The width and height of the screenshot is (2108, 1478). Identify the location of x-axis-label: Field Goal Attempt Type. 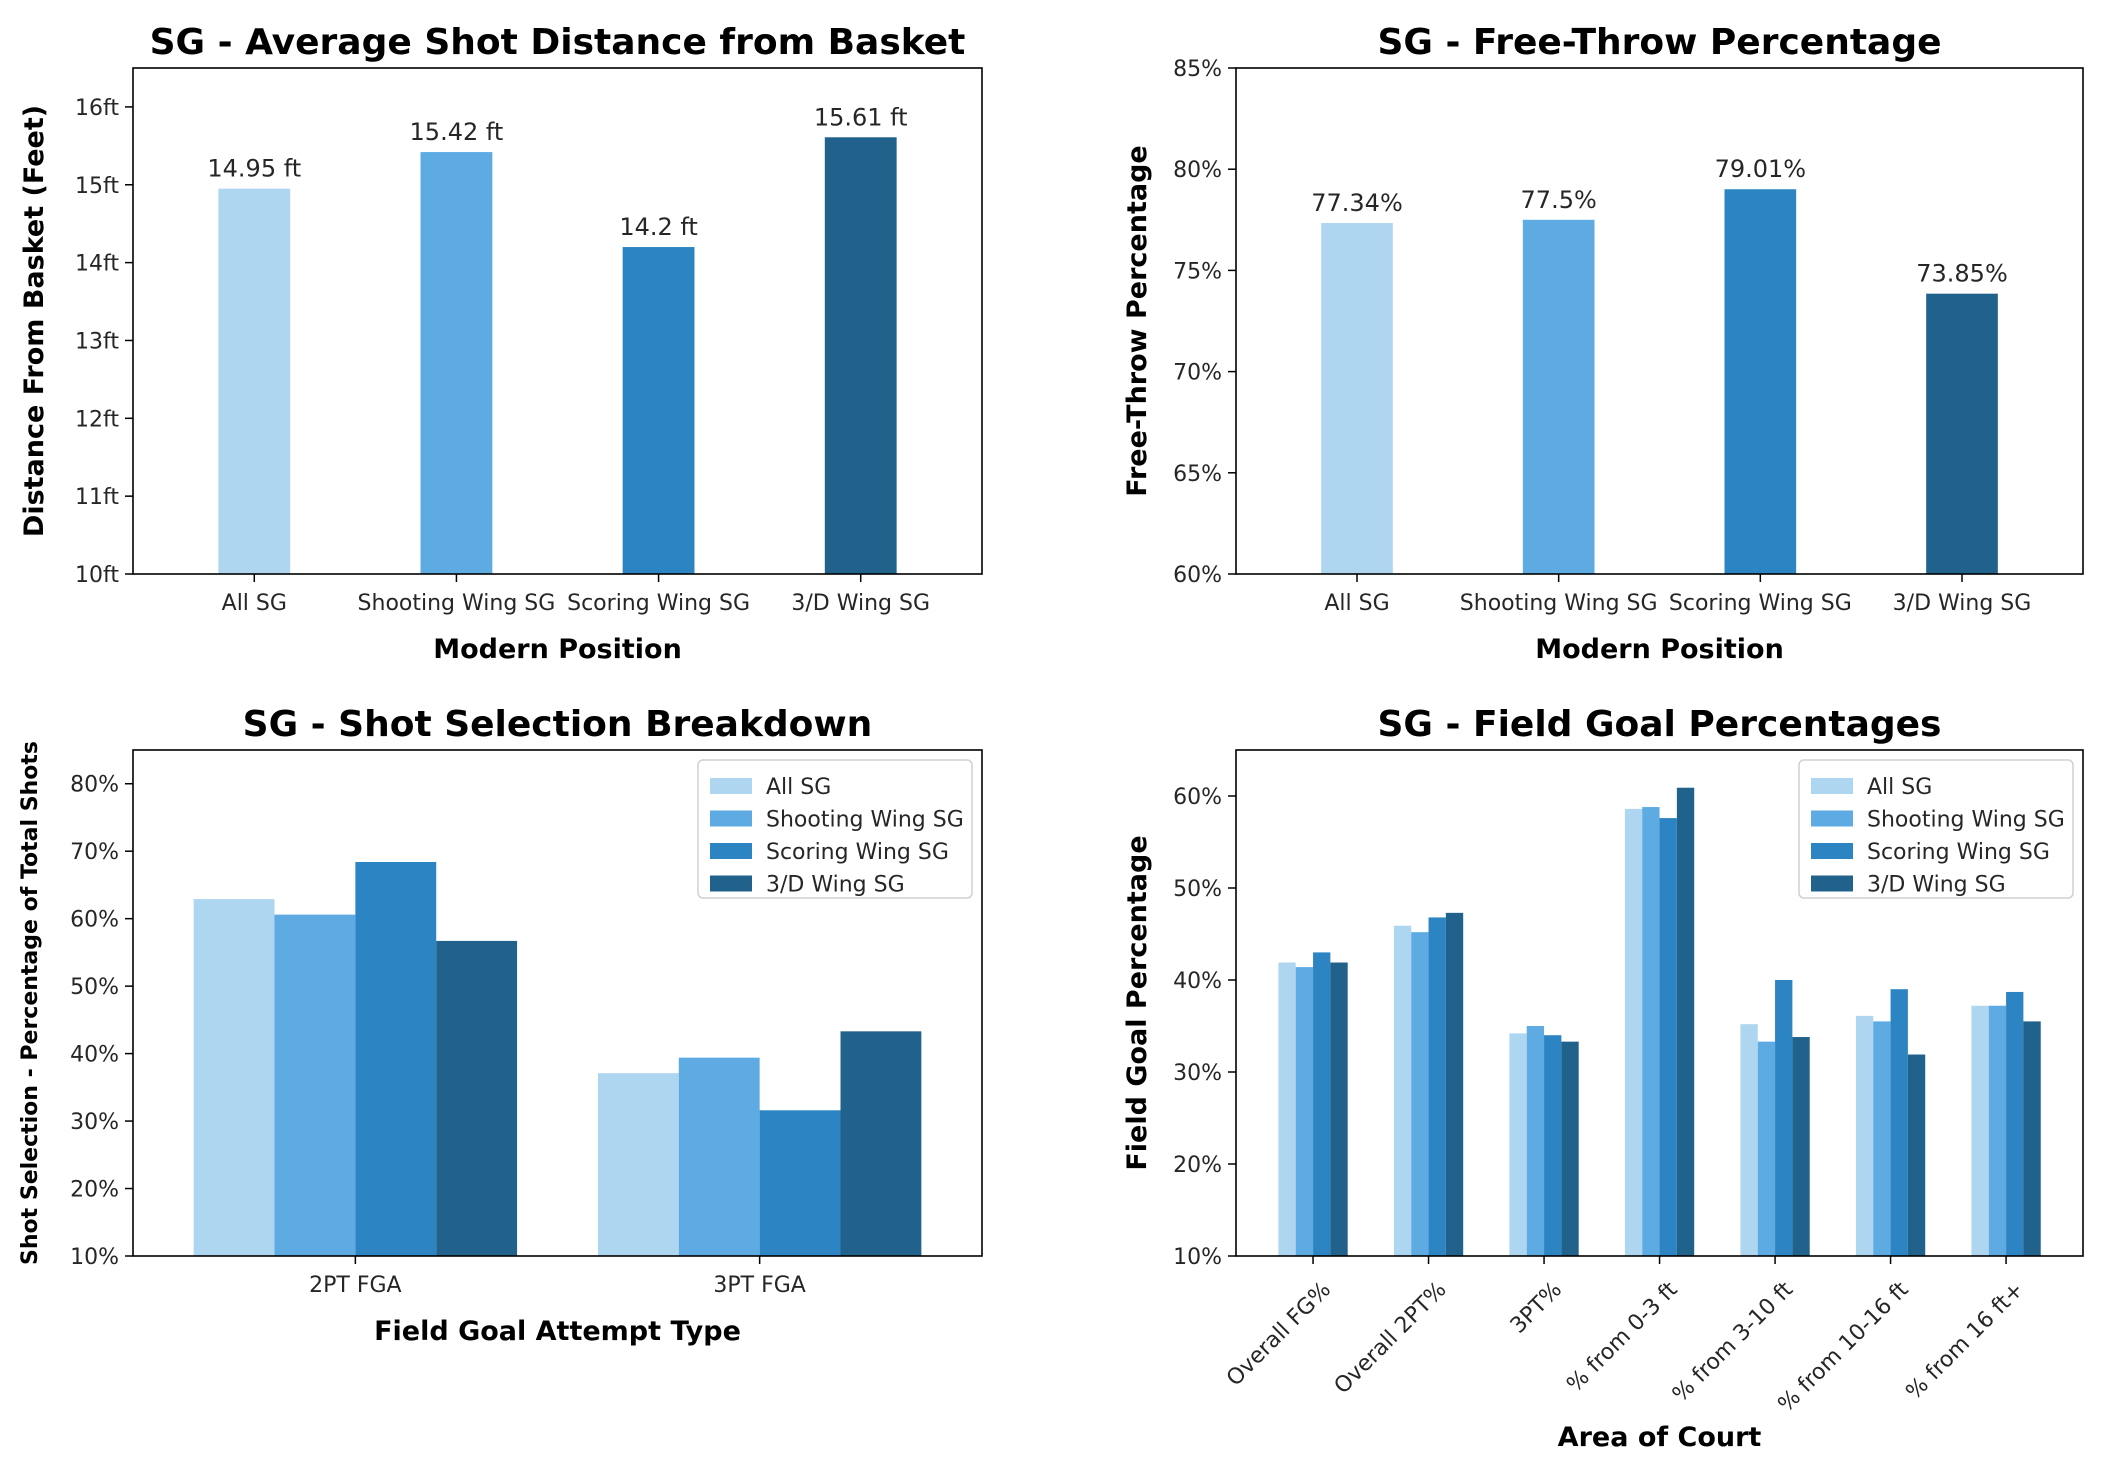
(557, 1331).